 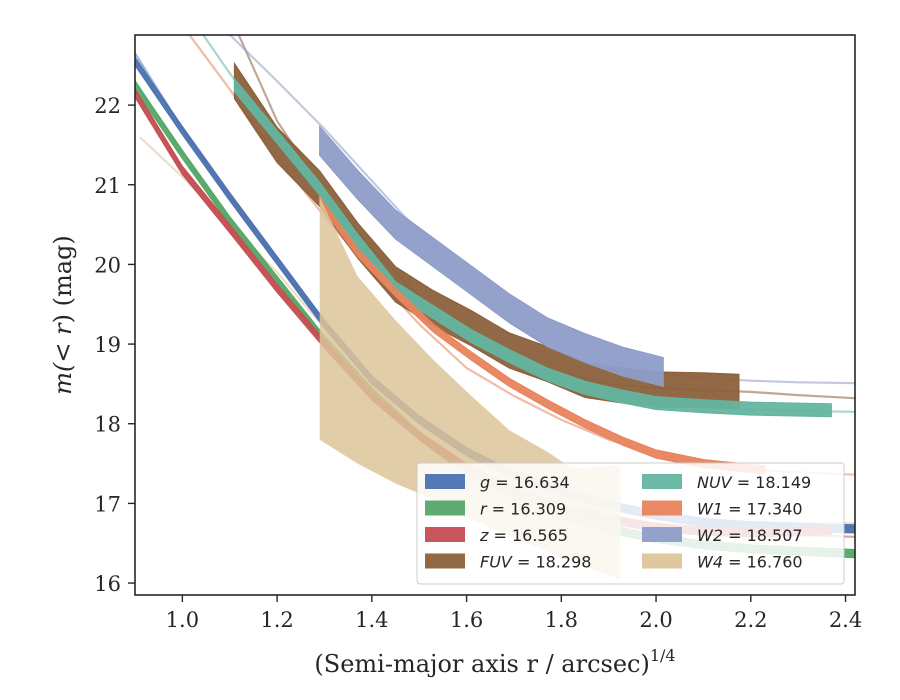 I want to click on x-axis-label: (Semi-major axis r / arcsec)1/4, so click(x=494, y=662).